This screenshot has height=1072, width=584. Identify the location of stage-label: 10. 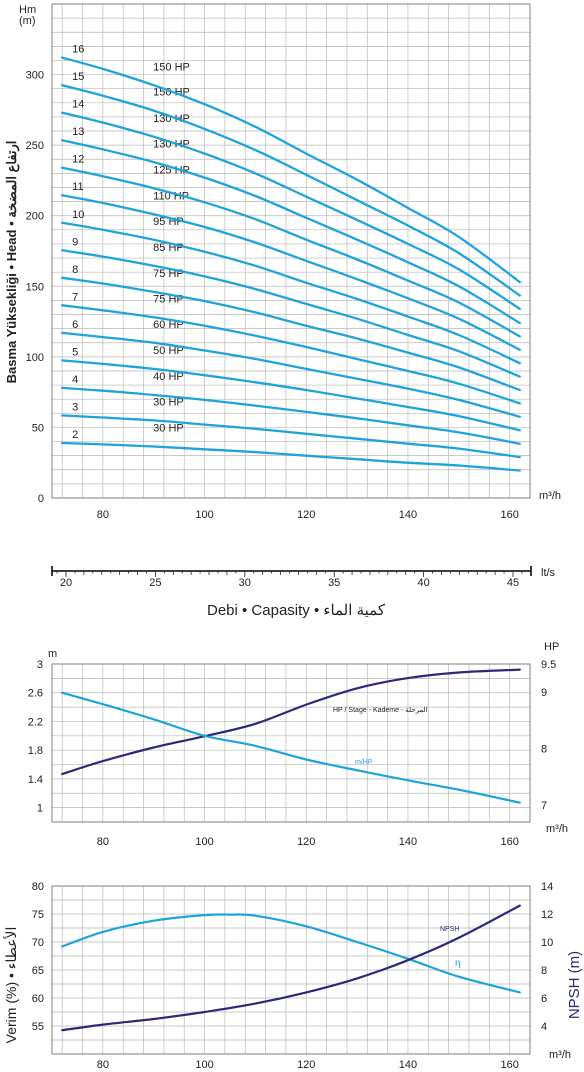
(78, 215).